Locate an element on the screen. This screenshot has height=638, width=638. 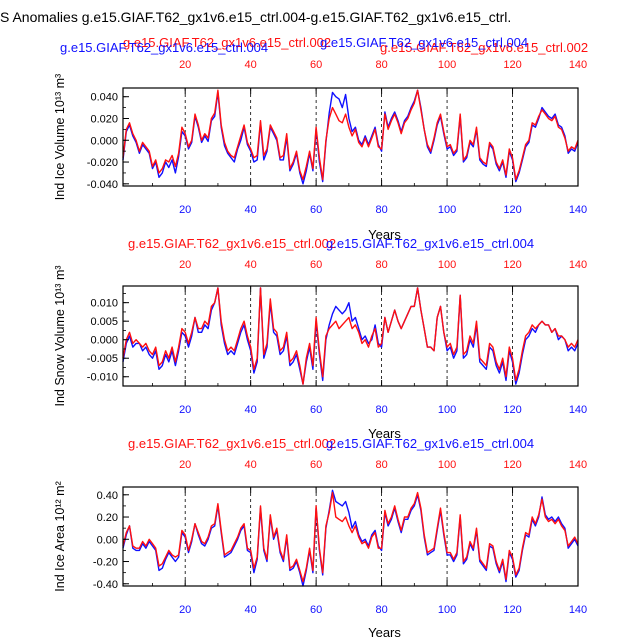
y-tick-label: 0.00 is located at coordinates (107, 540).